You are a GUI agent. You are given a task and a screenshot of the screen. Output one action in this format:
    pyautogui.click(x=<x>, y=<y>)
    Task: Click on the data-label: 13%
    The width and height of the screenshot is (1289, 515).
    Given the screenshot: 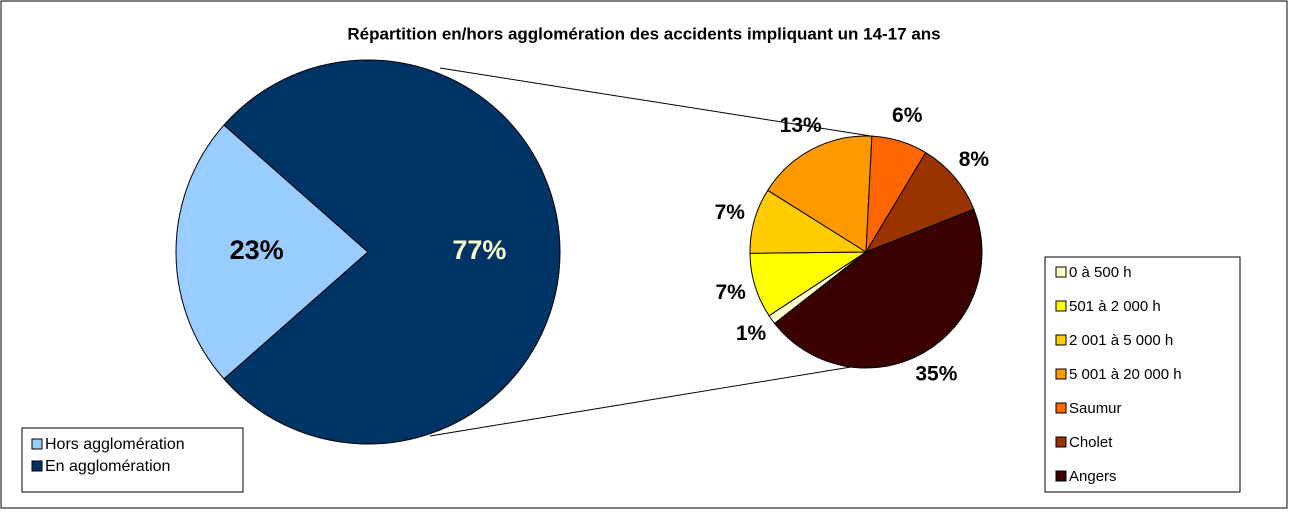 What is the action you would take?
    pyautogui.click(x=801, y=125)
    